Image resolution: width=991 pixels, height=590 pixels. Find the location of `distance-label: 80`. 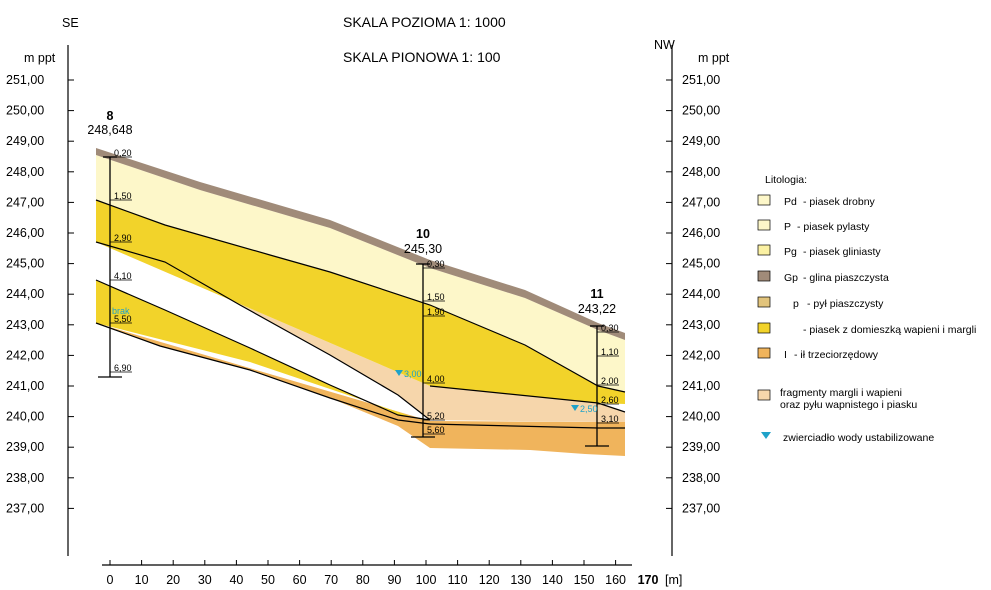

distance-label: 80 is located at coordinates (363, 580).